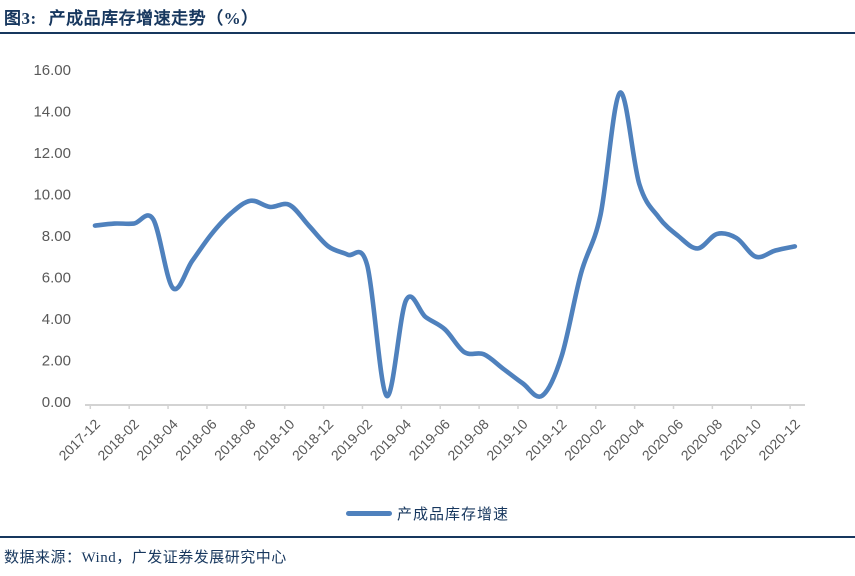 The width and height of the screenshot is (855, 576). Describe the element at coordinates (52, 70) in the screenshot. I see `y-tick-label: 16.00` at that location.